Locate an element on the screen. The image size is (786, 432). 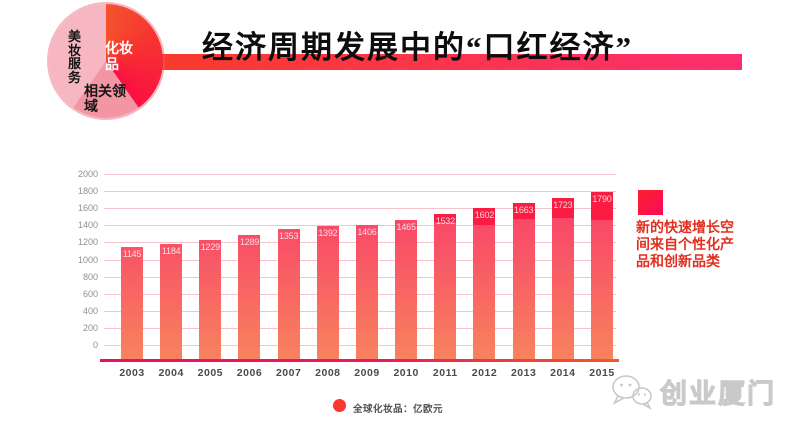
bar-value-label: 1663 is located at coordinates (524, 209).